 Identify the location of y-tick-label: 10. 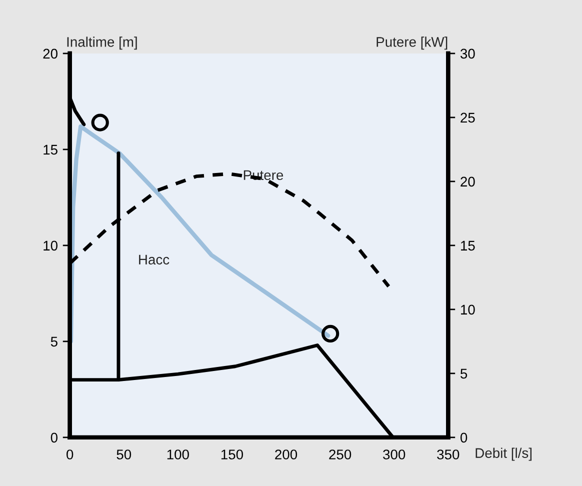
(51, 245).